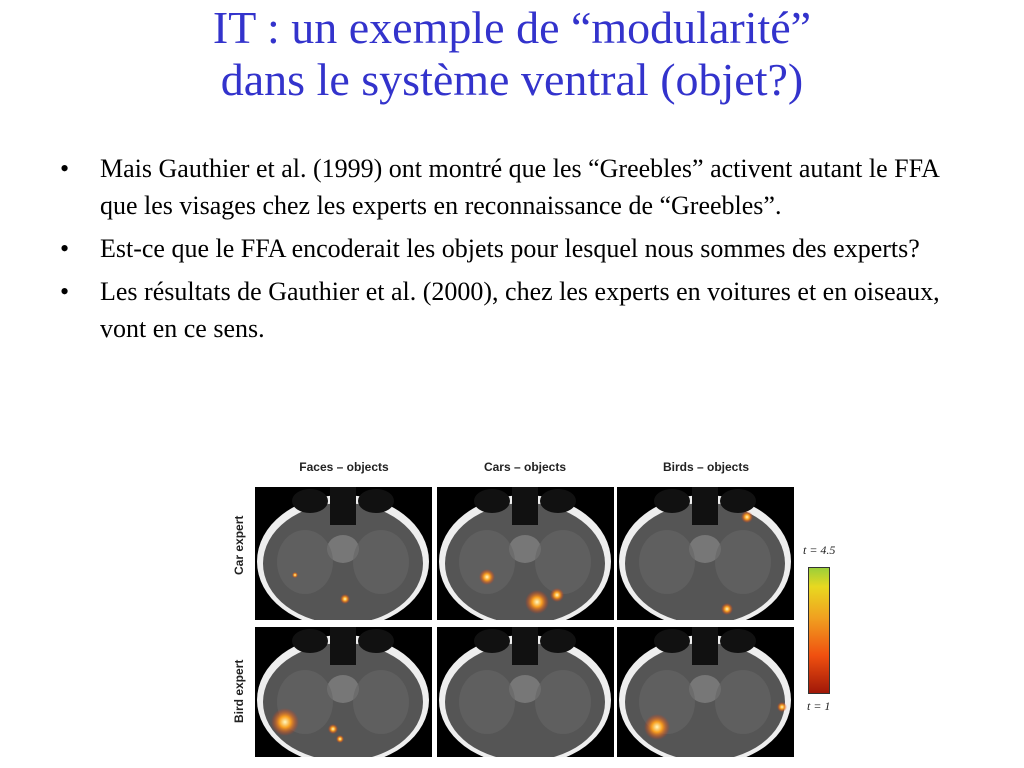  Describe the element at coordinates (525, 467) in the screenshot. I see `column-title: Cars – objects` at that location.